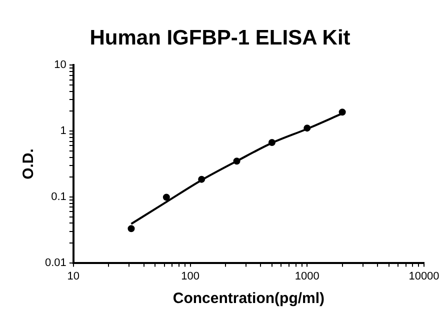 The width and height of the screenshot is (446, 326). I want to click on x-tick-label: 1000, so click(307, 276).